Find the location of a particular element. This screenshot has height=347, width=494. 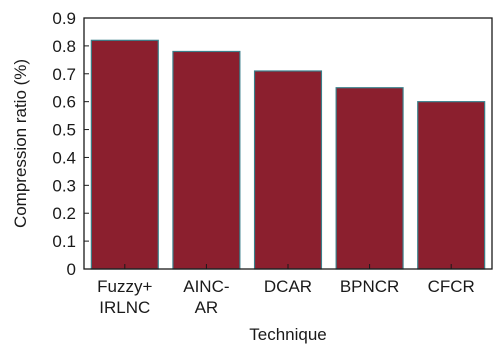

x-tick-label: AINC- is located at coordinates (206, 286).